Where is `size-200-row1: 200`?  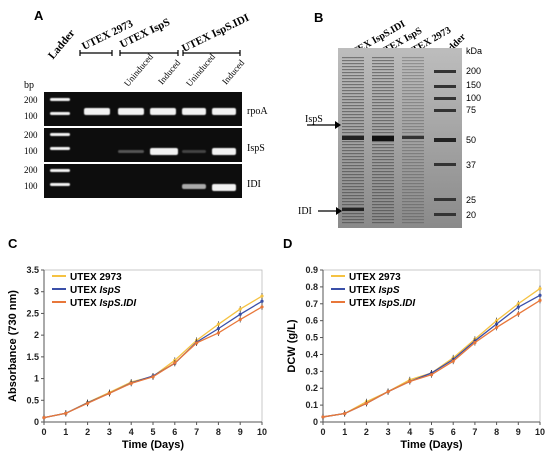 size-200-row1: 200 is located at coordinates (31, 100).